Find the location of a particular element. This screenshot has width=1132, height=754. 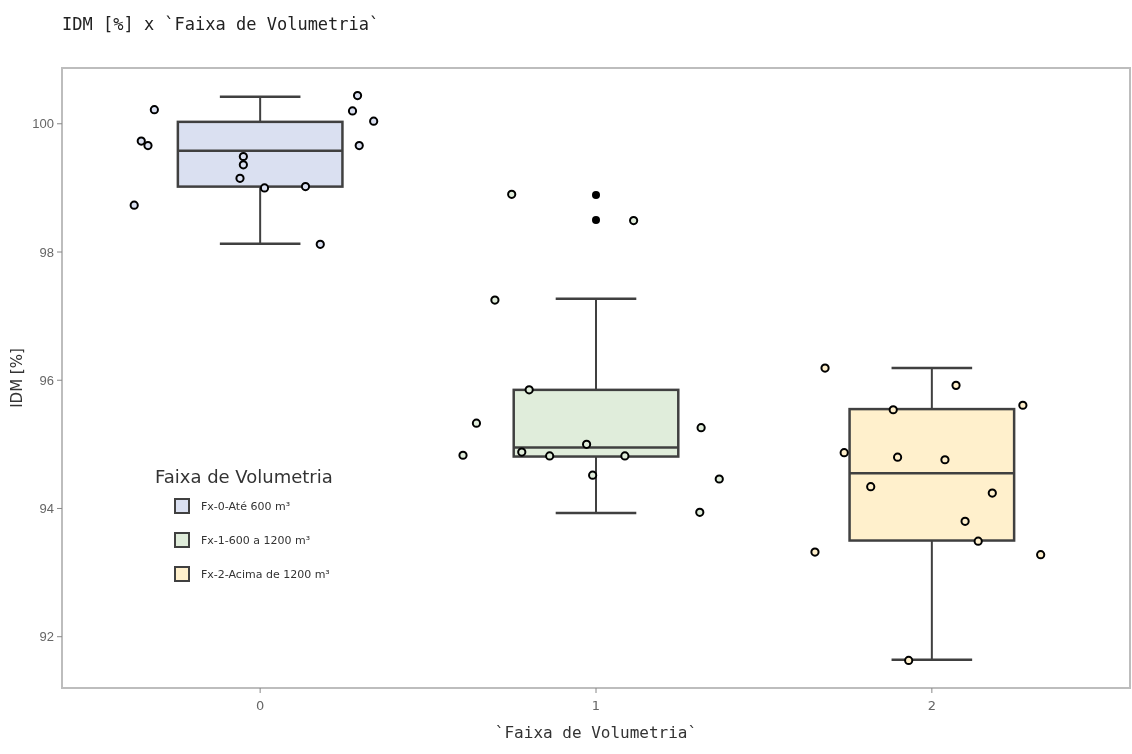

x-tick-label: 0 is located at coordinates (260, 705).